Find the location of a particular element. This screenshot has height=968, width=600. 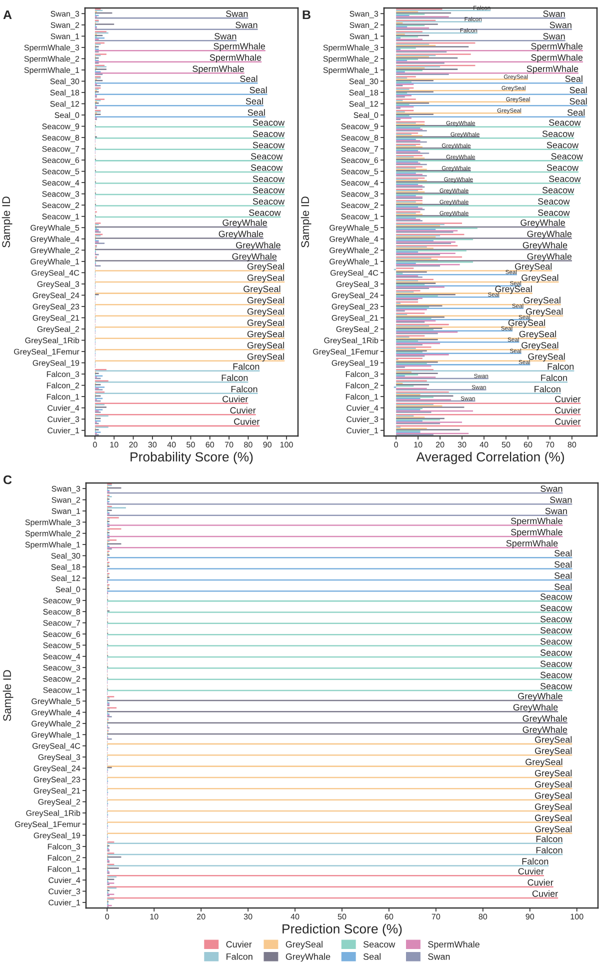

y-tick-label: Cuvier_4 is located at coordinates (64, 408).